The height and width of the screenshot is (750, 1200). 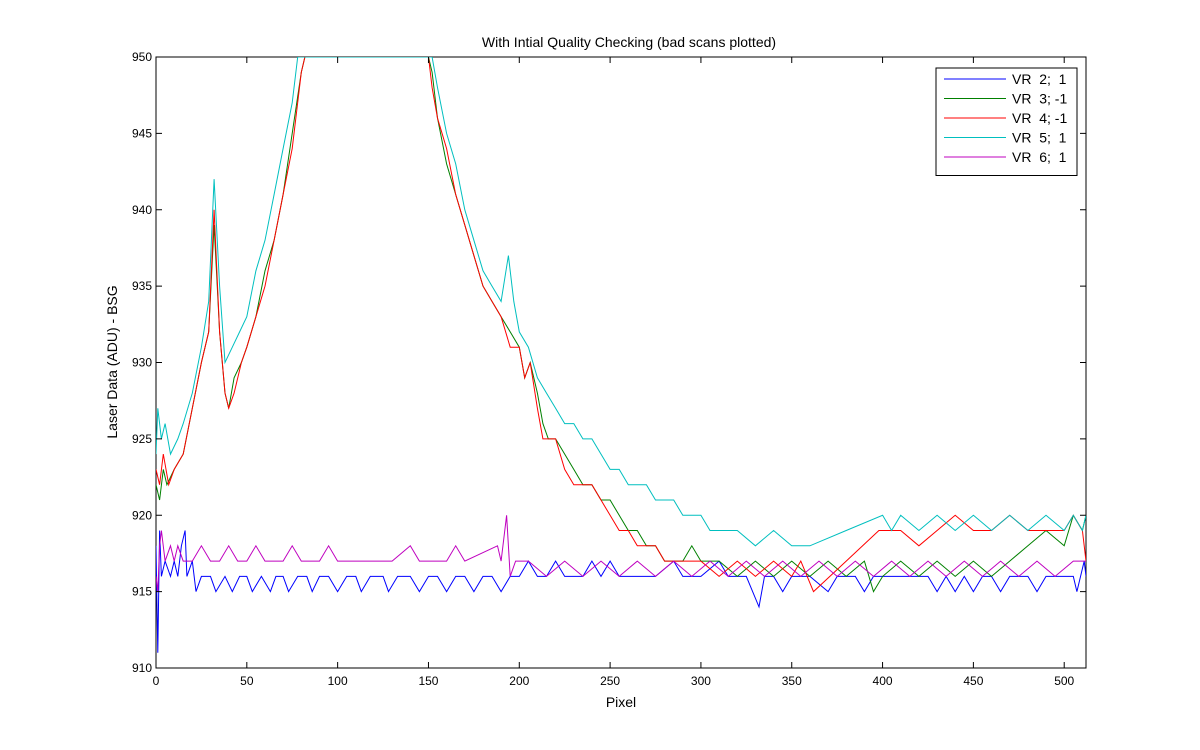 What do you see at coordinates (1039, 79) in the screenshot?
I see `legend-label: VR 2; 1` at bounding box center [1039, 79].